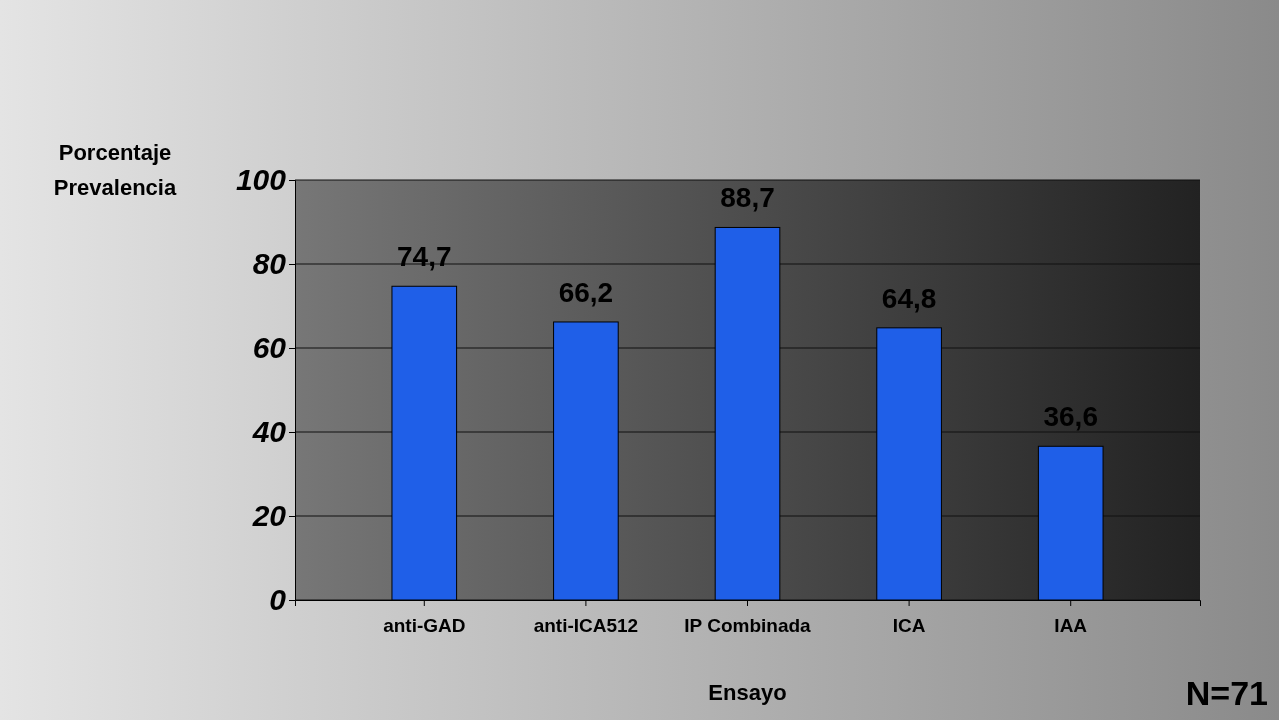 This screenshot has height=720, width=1279. Describe the element at coordinates (261, 180) in the screenshot. I see `y-tick-label: 100` at that location.